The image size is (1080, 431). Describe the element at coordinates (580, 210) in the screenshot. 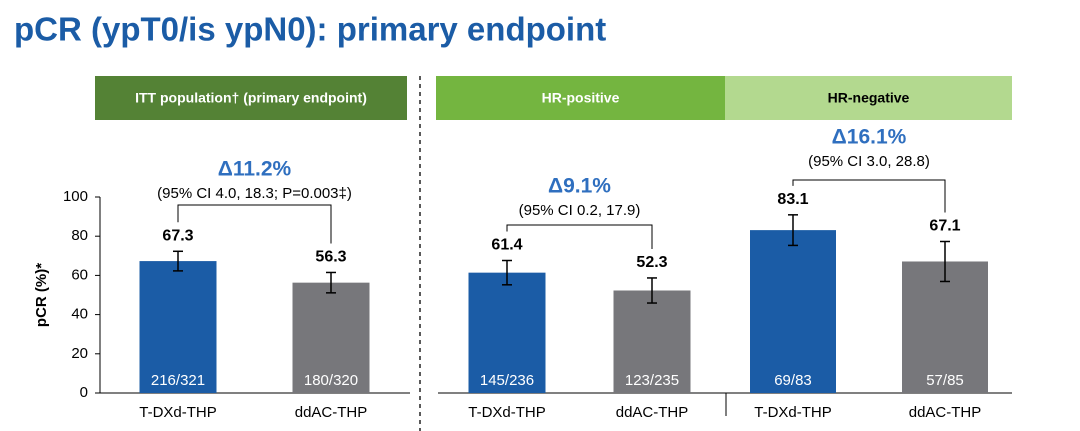

I see `ci-annotation: (95% CI 0.2, 17.9)` at that location.